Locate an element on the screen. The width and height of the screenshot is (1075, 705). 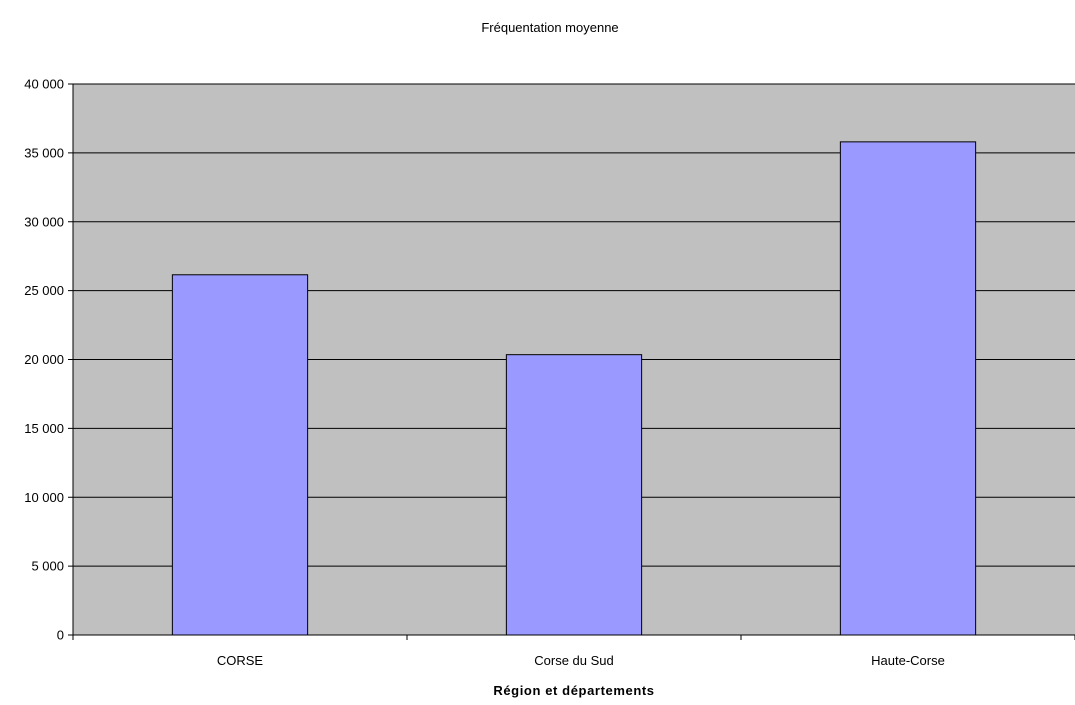
y-tick-label: 15 000 is located at coordinates (44, 428).